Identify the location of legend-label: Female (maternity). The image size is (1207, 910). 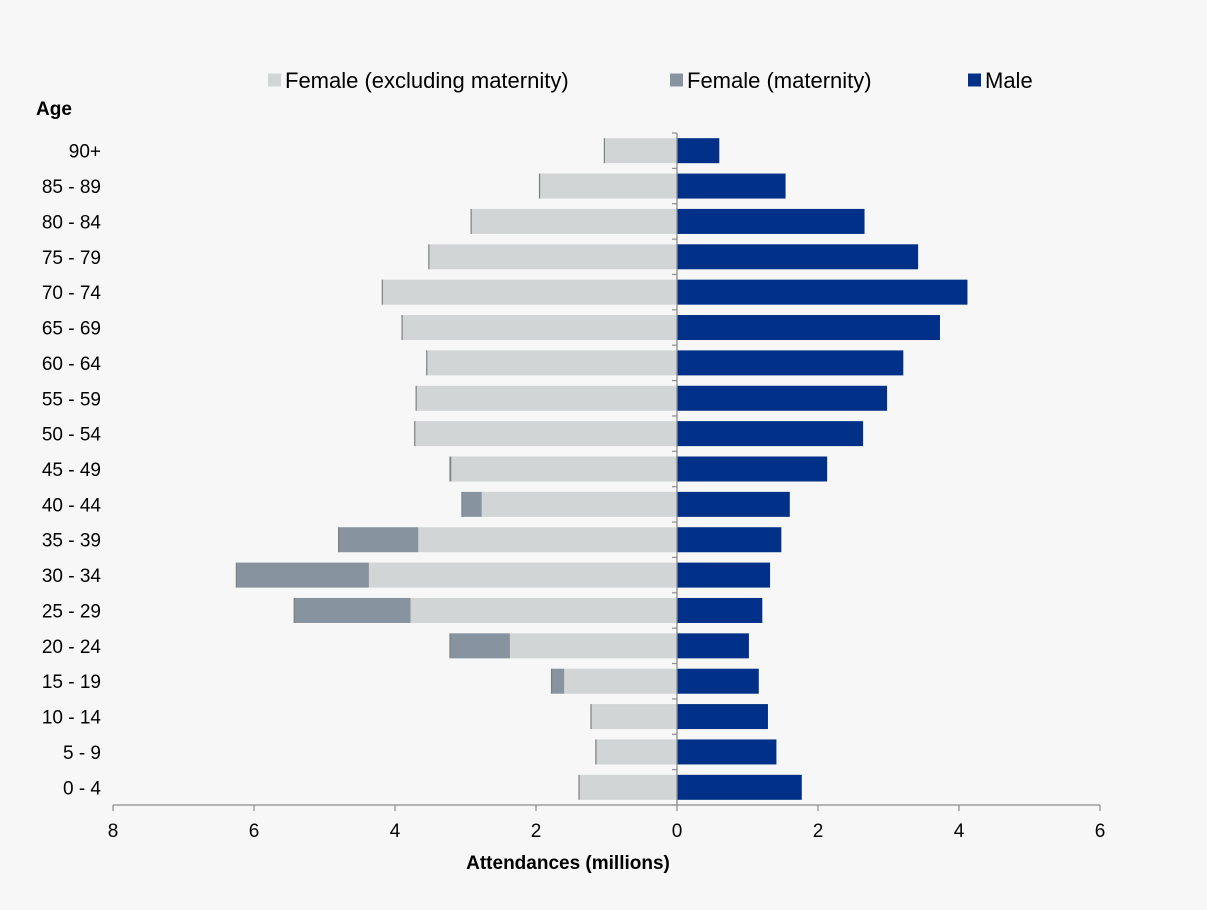
(779, 80).